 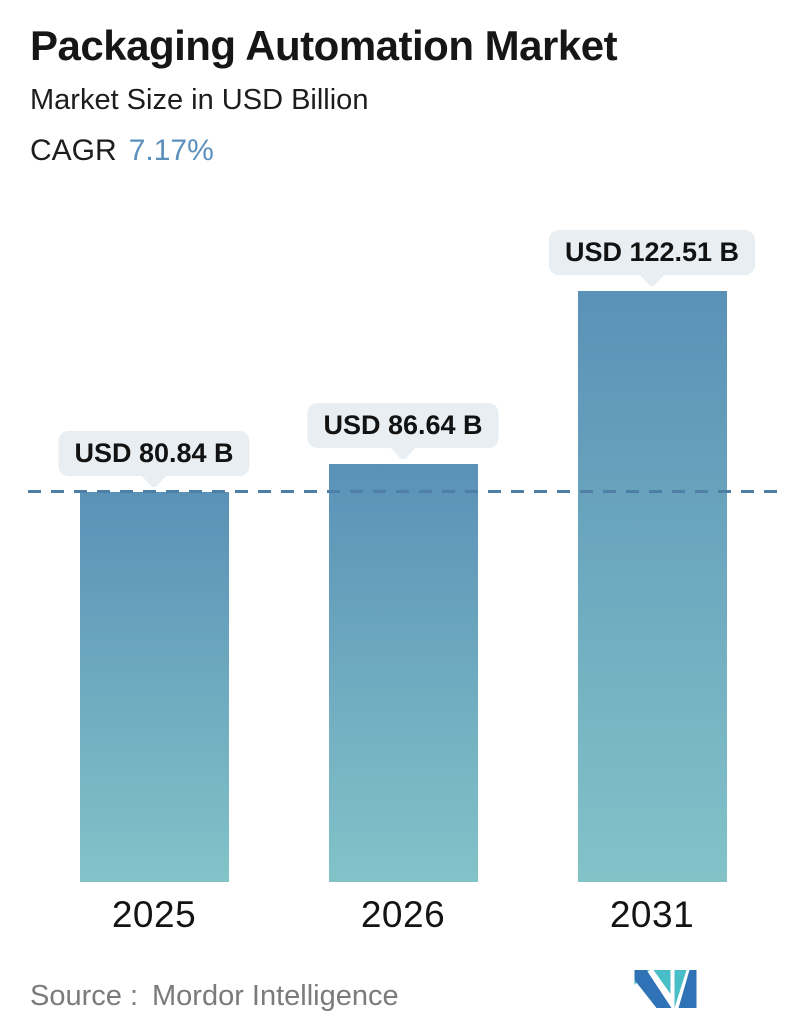 What do you see at coordinates (84, 996) in the screenshot?
I see `source-label: Source :` at bounding box center [84, 996].